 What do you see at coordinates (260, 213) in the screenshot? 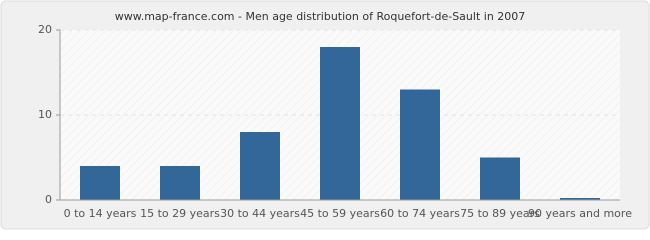
I see `x-tick-label: 30 to 44 years` at bounding box center [260, 213].